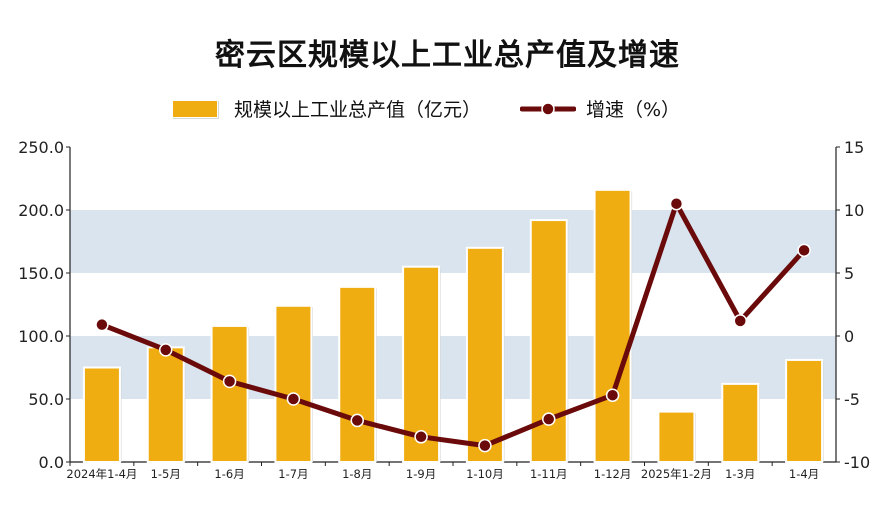  Describe the element at coordinates (849, 273) in the screenshot. I see `y-right-tick-label: 5` at that location.